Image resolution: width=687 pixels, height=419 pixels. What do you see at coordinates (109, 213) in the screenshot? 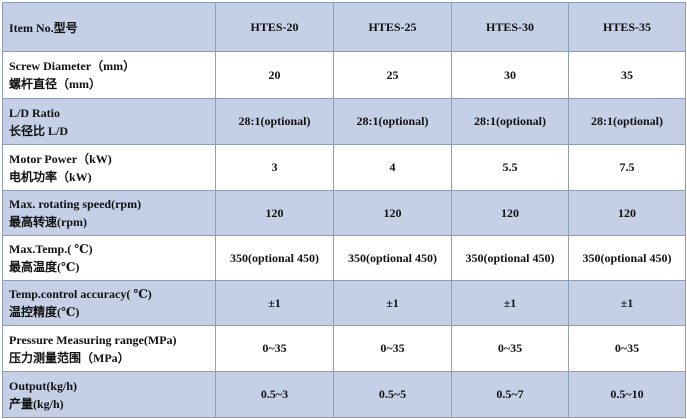
I see `row-label: Max. rotating speed(rpm) 最高转速(rpm)` at bounding box center [109, 213].